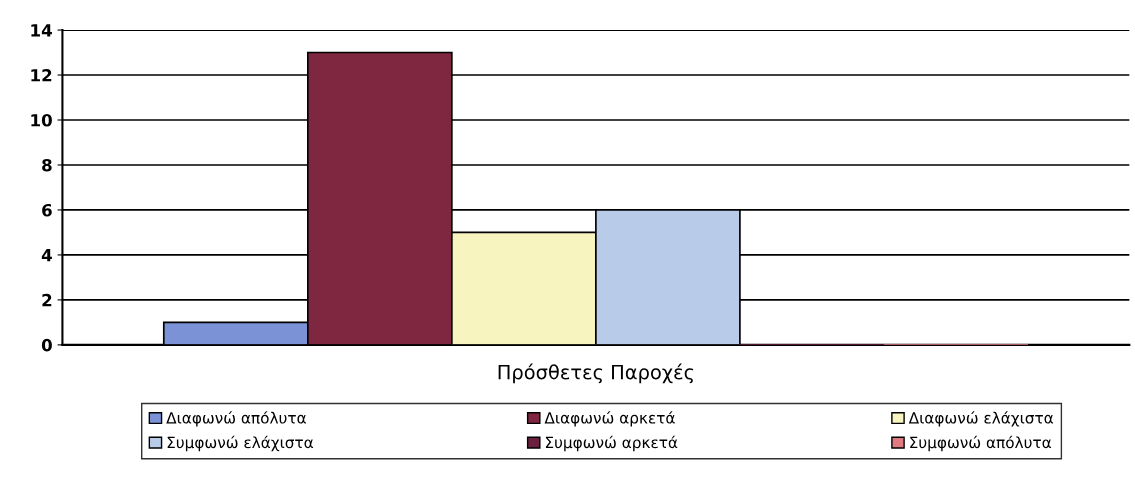 This screenshot has height=477, width=1135. What do you see at coordinates (41, 75) in the screenshot?
I see `y-tick-label: 12` at bounding box center [41, 75].